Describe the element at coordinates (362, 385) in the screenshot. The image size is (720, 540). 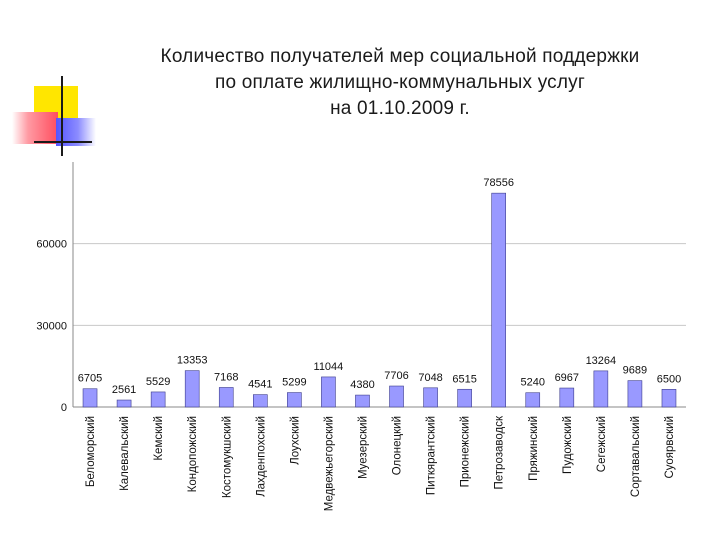
I see `data-label: 4380` at that location.